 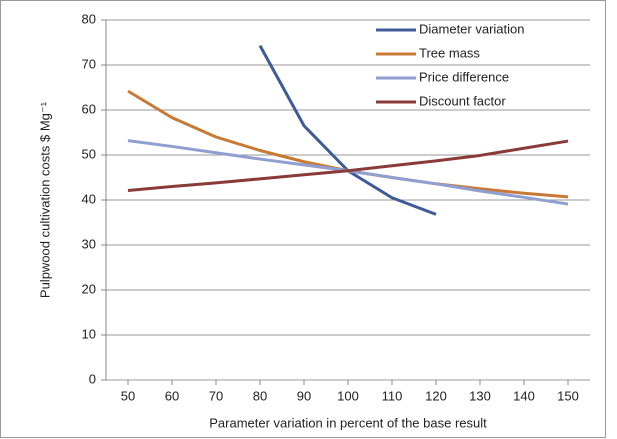 I want to click on y-tick-label: 60, so click(x=89, y=108).